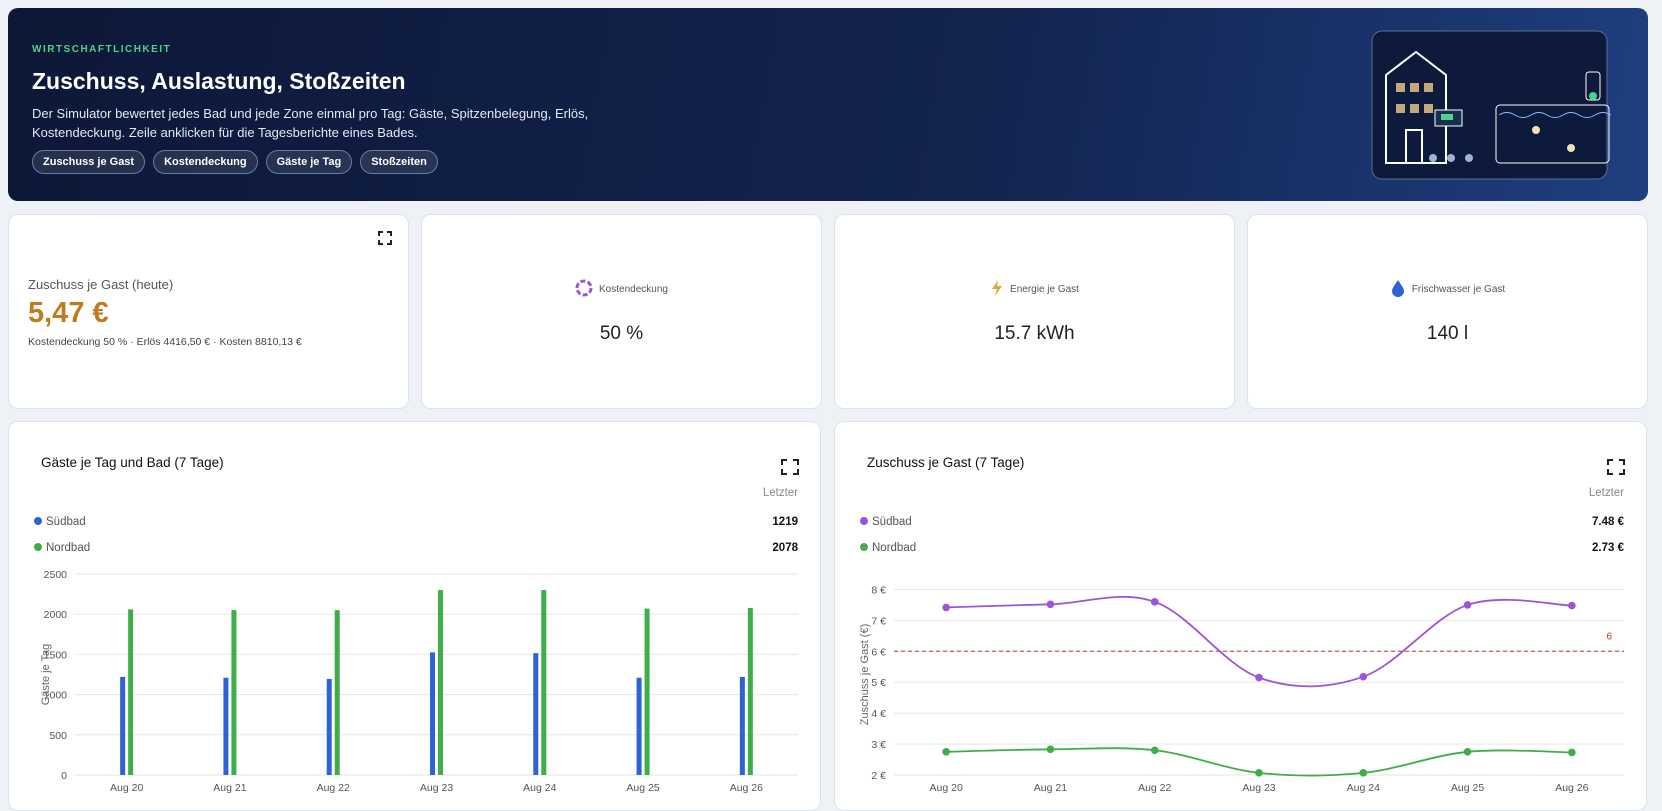  I want to click on chip: Stoßzeiten, so click(399, 162).